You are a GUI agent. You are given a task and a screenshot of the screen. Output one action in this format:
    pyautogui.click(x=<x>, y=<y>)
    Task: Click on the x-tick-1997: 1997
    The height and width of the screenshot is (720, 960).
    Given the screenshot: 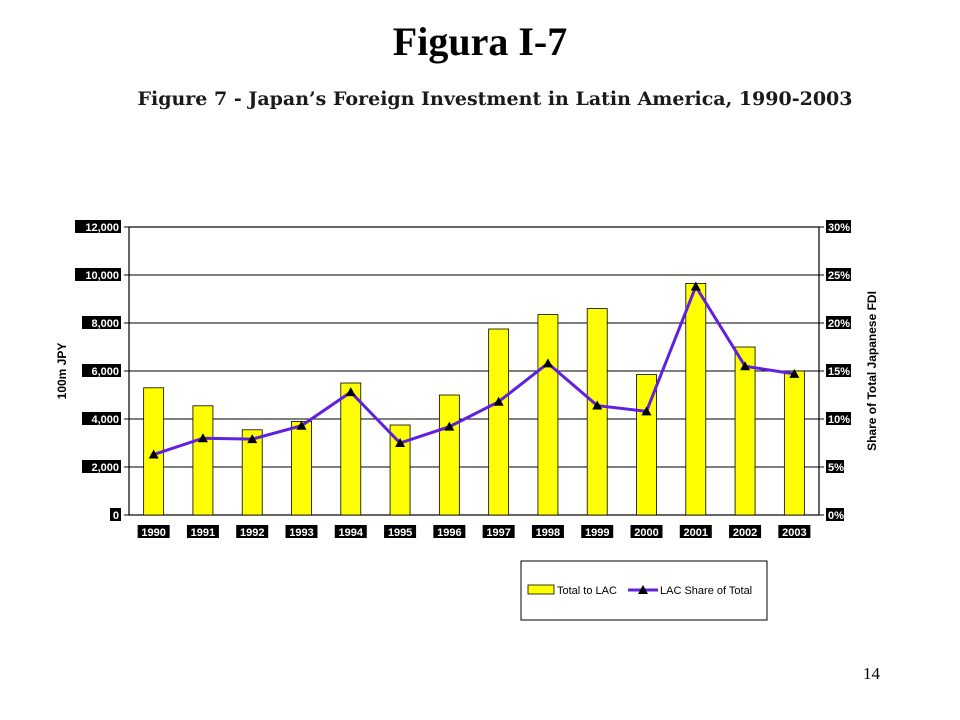 What is the action you would take?
    pyautogui.click(x=498, y=532)
    